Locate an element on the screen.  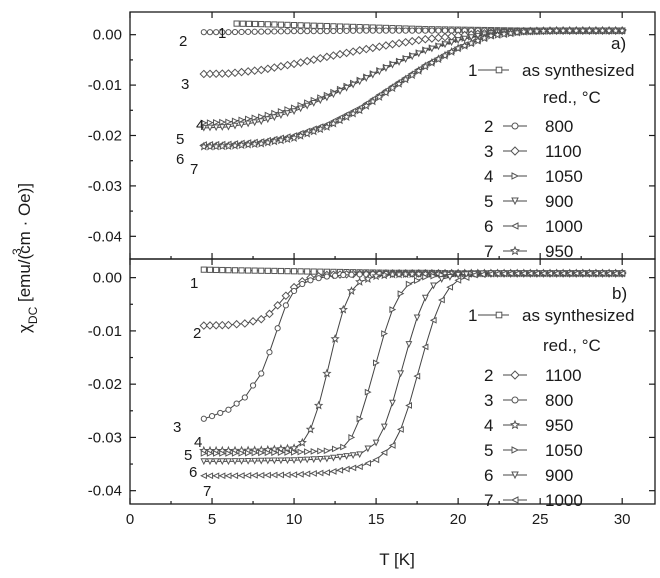
plot-area is located at coordinates (413, 85).